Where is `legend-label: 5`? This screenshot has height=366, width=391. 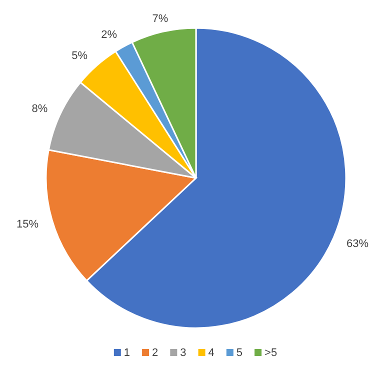 legend-label: 5 is located at coordinates (239, 353).